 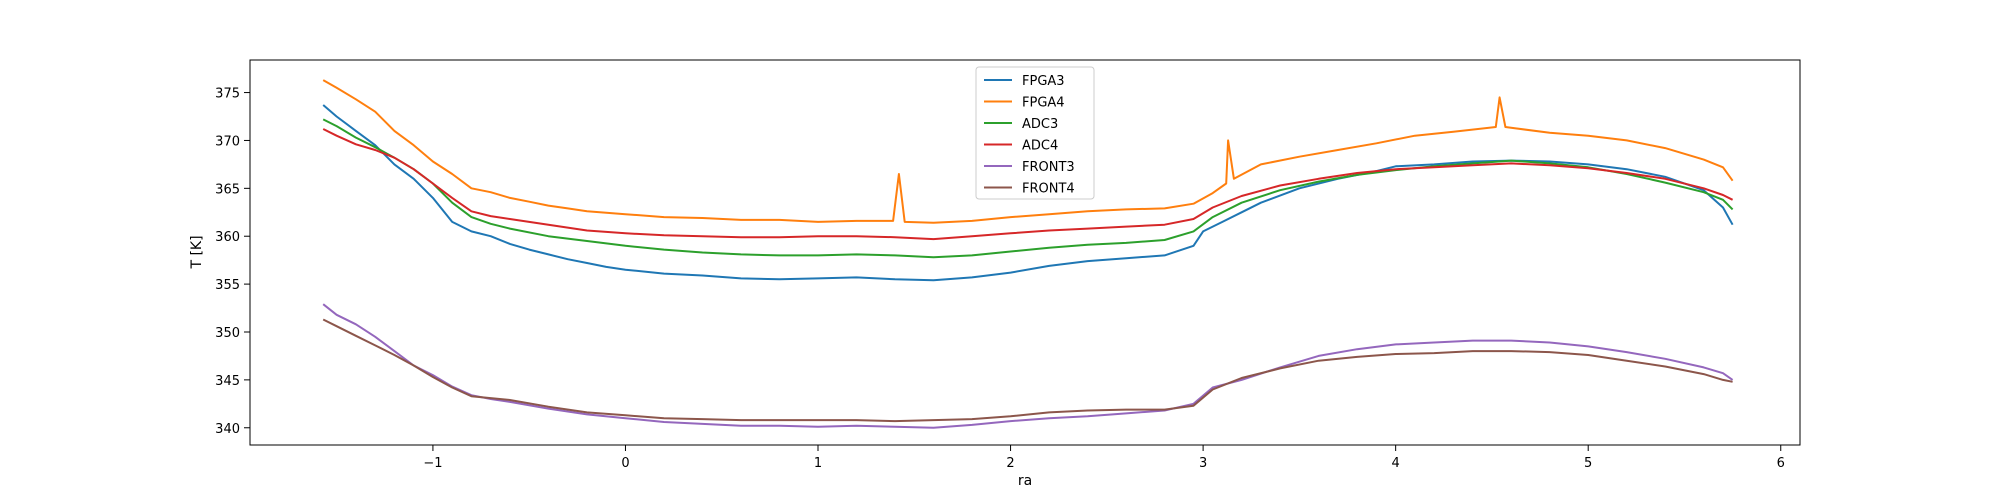 I want to click on x-axis-label: ra, so click(x=1025, y=481).